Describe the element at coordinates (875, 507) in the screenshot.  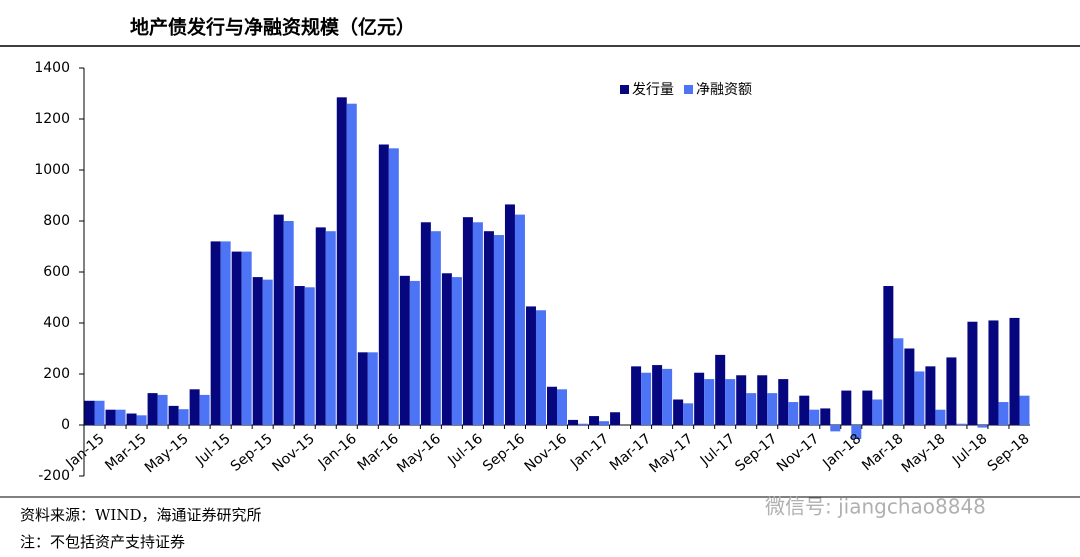
I see `watermark: 微信号: jiangchao8848` at that location.